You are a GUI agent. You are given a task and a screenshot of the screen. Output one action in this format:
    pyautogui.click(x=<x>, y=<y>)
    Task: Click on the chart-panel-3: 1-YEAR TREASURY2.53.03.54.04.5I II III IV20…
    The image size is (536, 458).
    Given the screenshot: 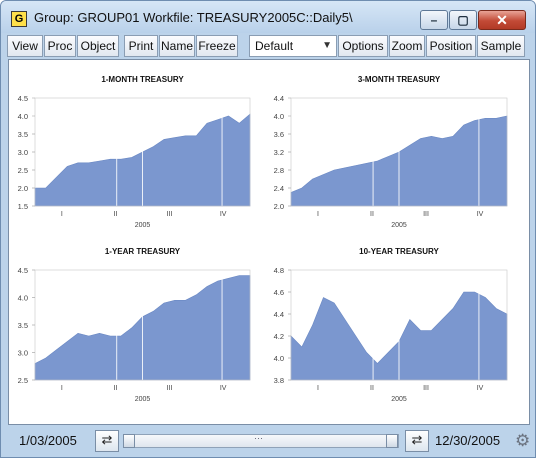 What is the action you would take?
    pyautogui.click(x=134, y=325)
    